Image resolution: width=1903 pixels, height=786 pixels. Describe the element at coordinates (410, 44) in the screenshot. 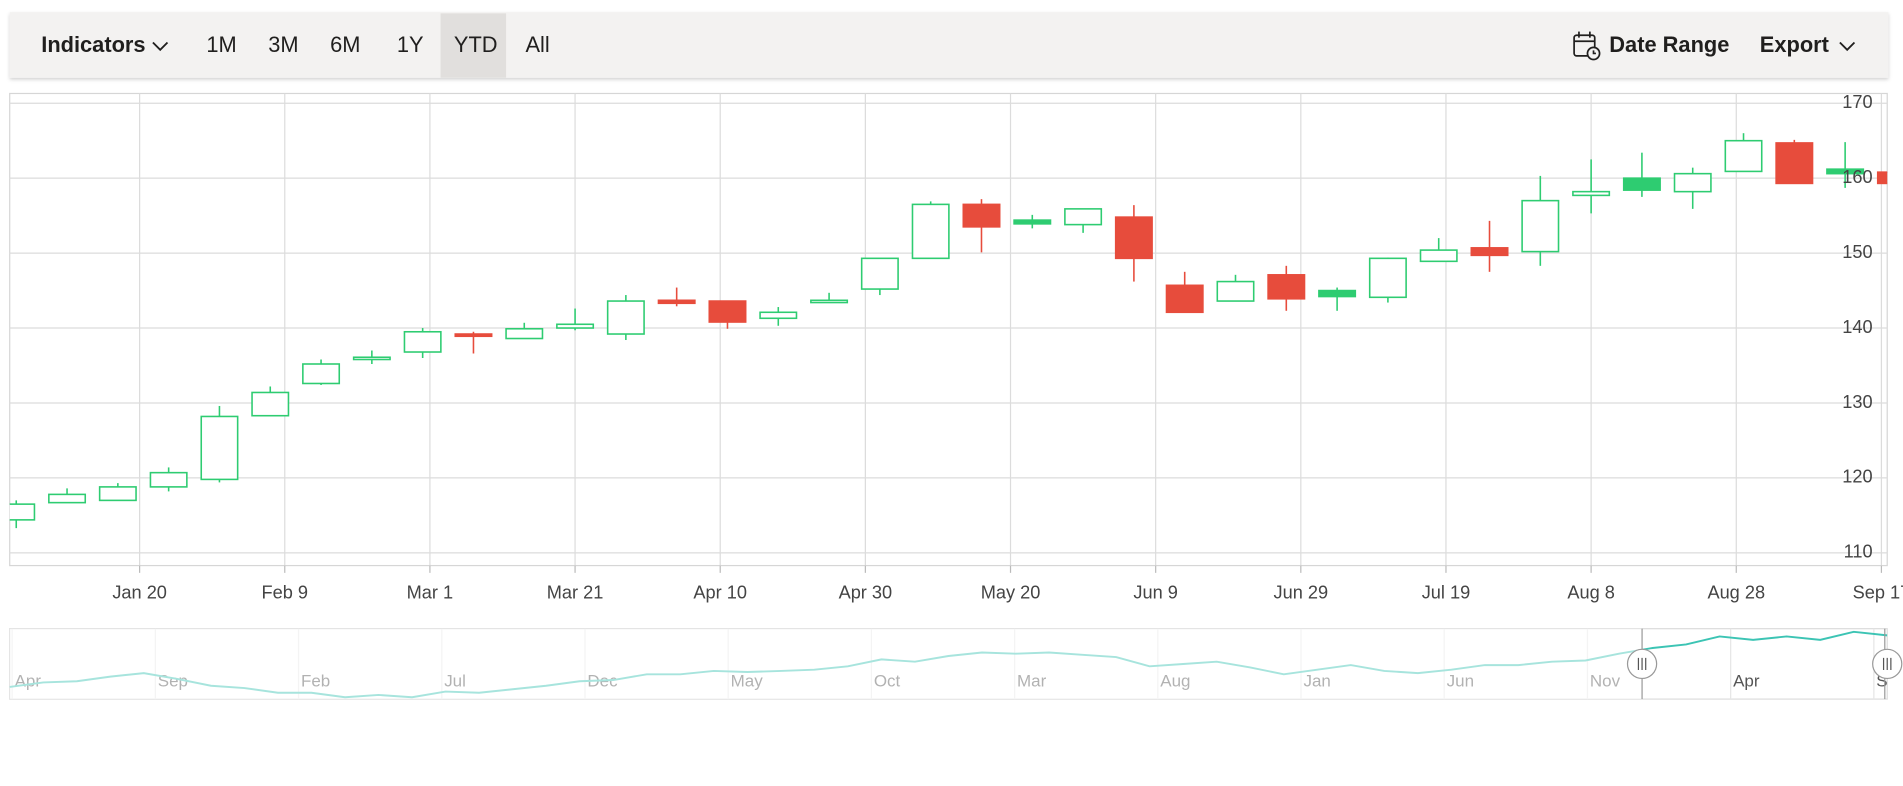

I see `period-button: 1Y` at that location.